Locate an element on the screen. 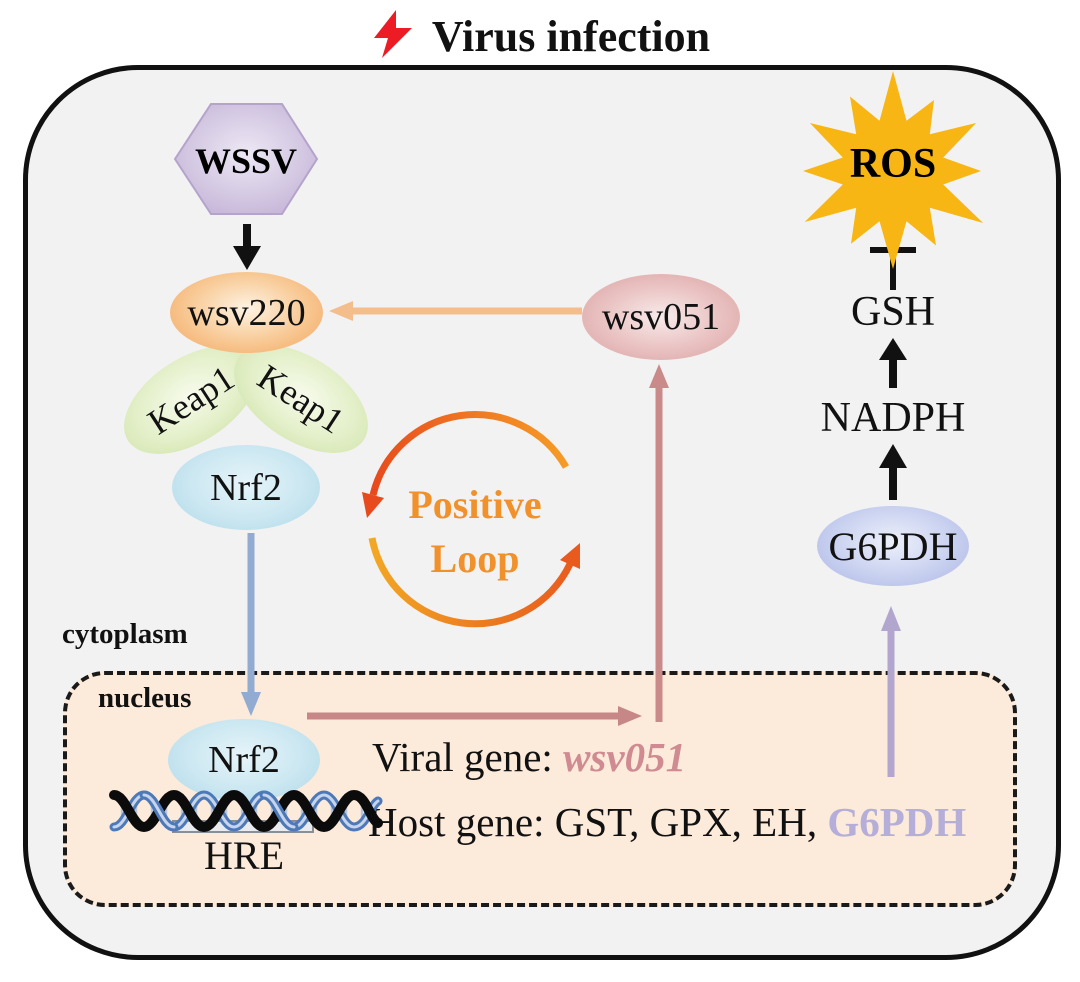  nadph-label: NADPH is located at coordinates (893, 418).